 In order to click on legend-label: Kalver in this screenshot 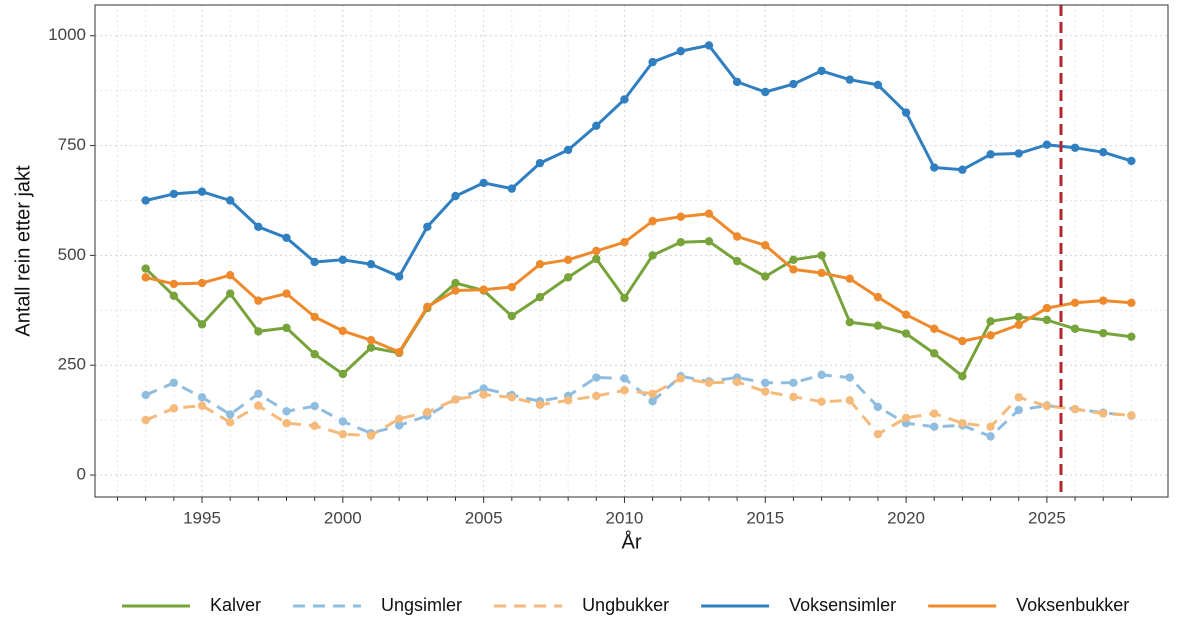, I will do `click(235, 605)`.